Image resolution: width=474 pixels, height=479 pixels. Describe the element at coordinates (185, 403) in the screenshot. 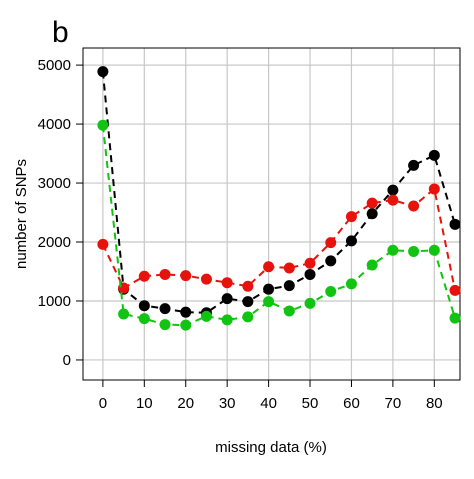

I see `x-tick-label: 20` at that location.